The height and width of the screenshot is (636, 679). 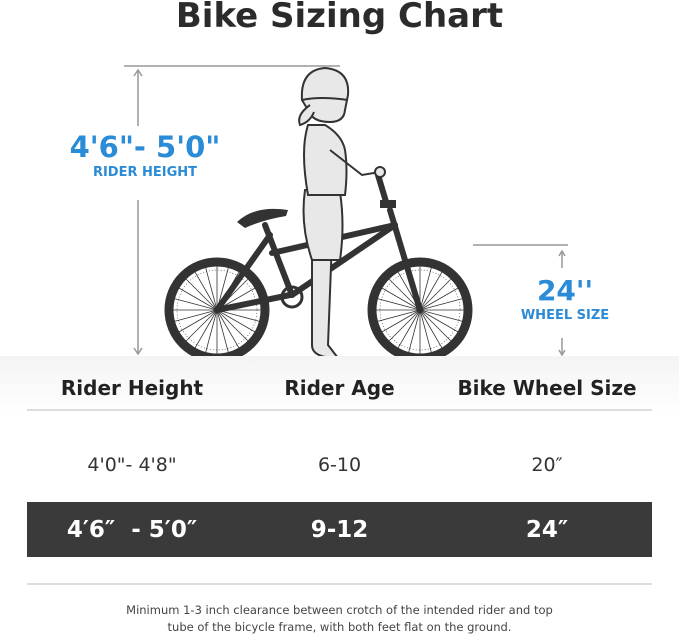 I want to click on table-row-highlighted: 4′6″ - 5′0″ 9-12 24″, so click(x=339, y=529).